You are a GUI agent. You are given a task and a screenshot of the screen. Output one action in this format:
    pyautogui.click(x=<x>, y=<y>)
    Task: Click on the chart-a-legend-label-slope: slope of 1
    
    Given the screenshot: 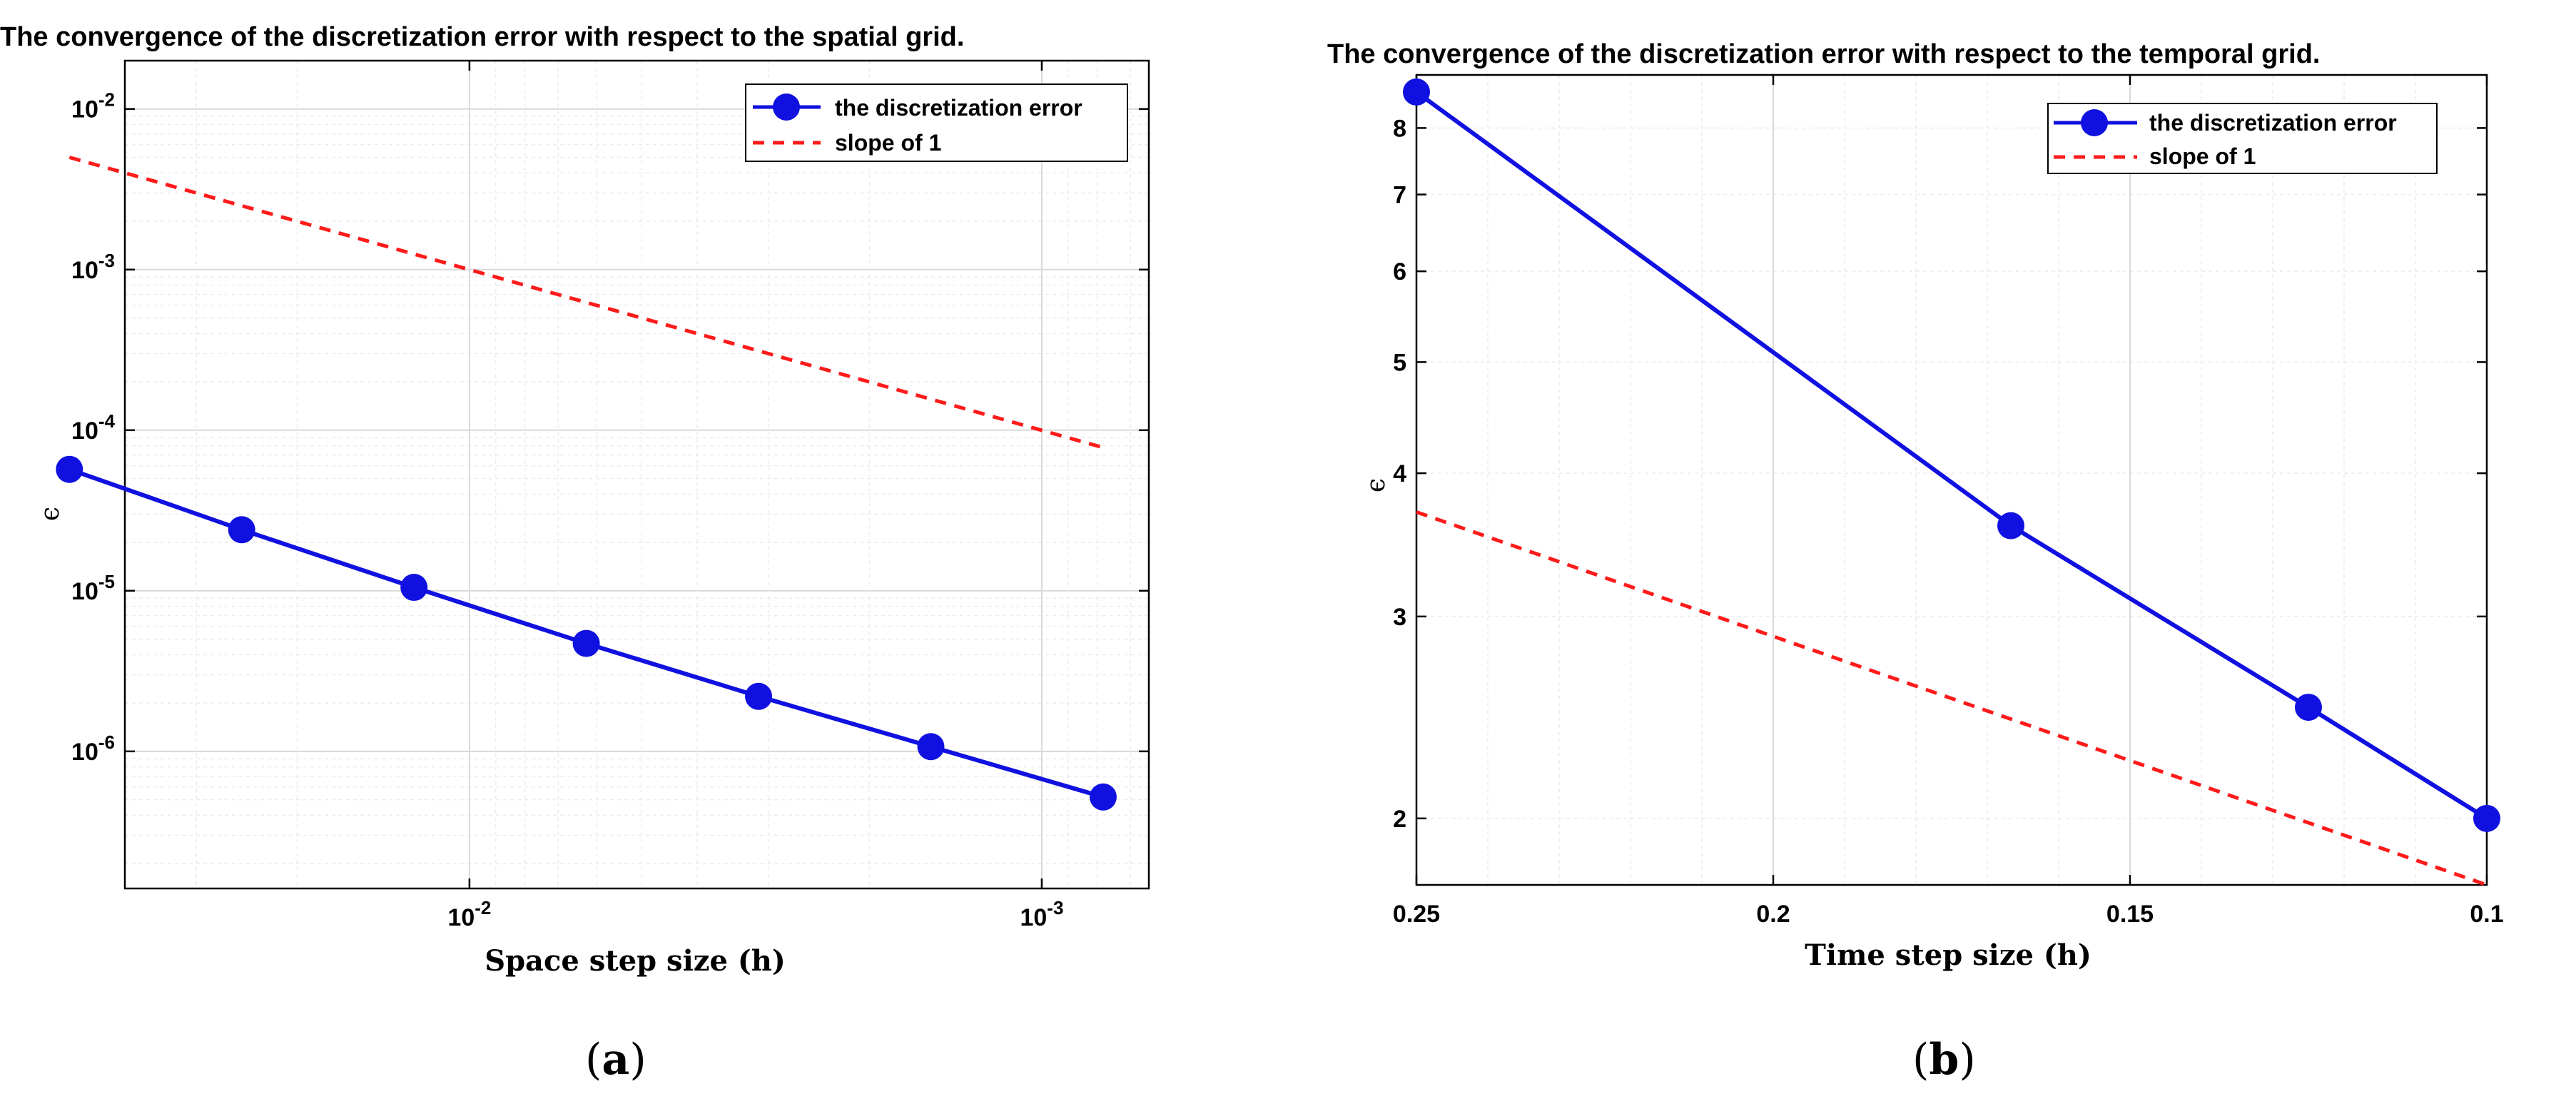 What is the action you would take?
    pyautogui.click(x=888, y=143)
    